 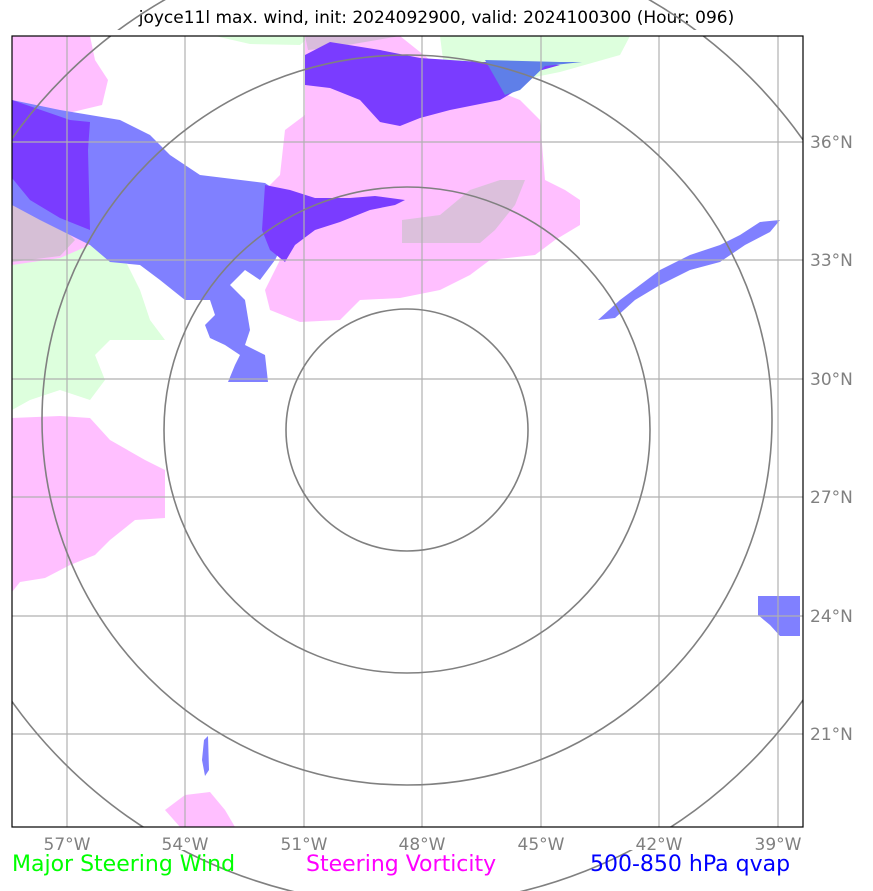 I want to click on steering-wind-area-northwest, so click(x=262, y=40).